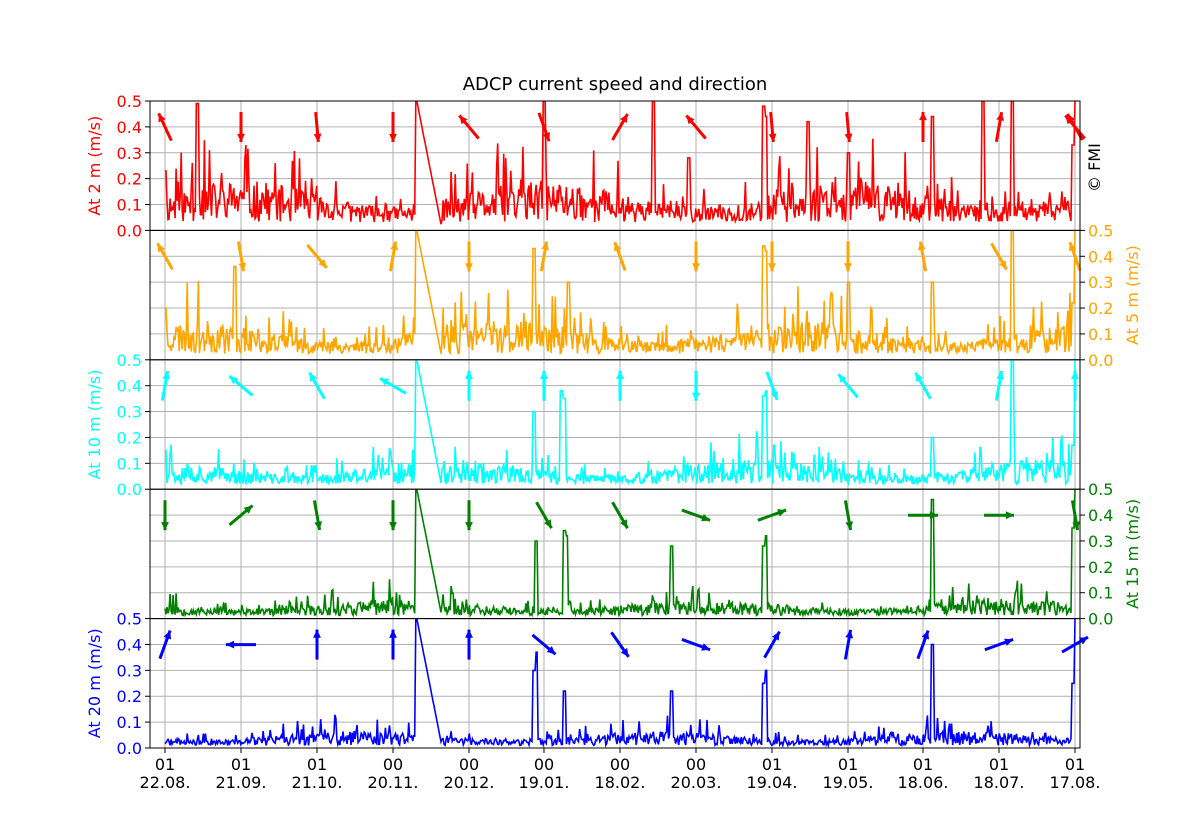  I want to click on chart-title: ADCP current speed and direction, so click(615, 84).